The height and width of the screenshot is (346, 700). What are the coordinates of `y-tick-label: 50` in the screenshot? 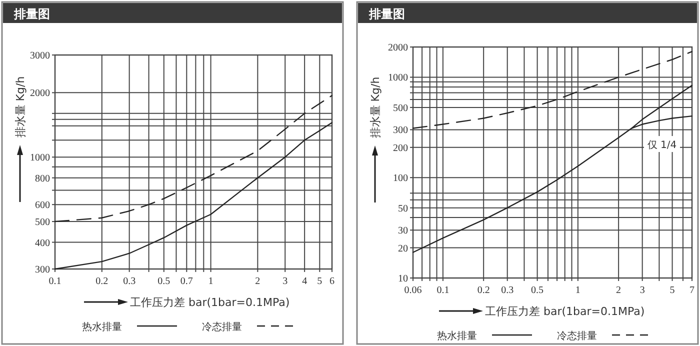 It's located at (403, 208).